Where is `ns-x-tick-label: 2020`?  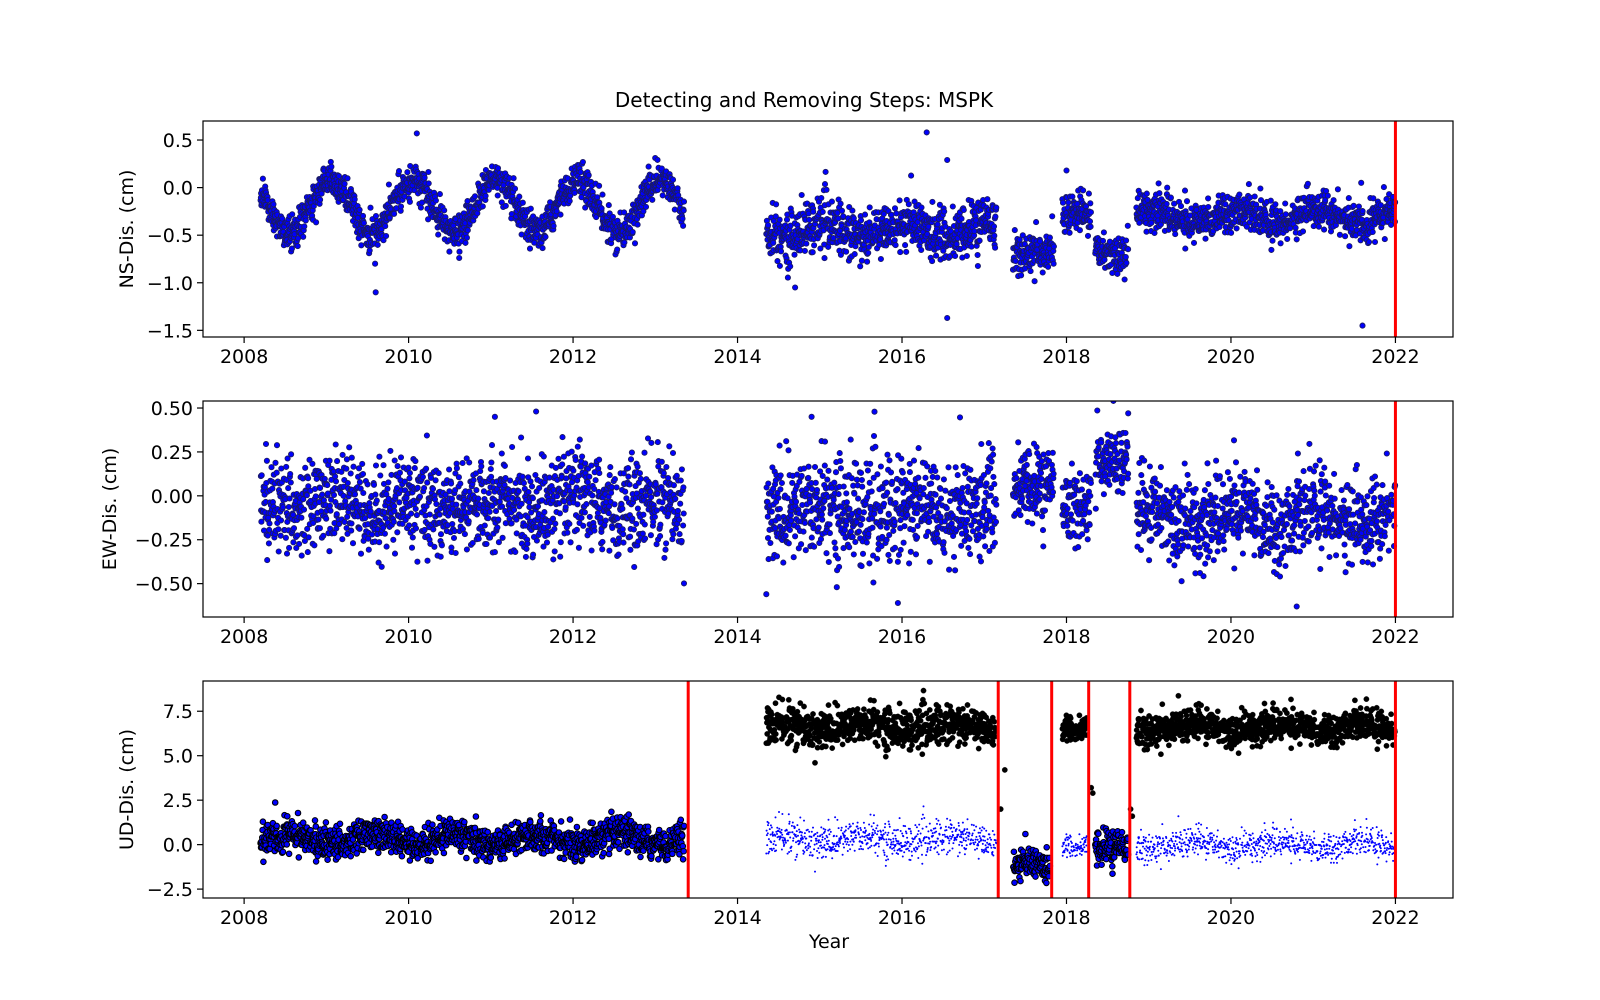
ns-x-tick-label: 2020 is located at coordinates (1231, 357).